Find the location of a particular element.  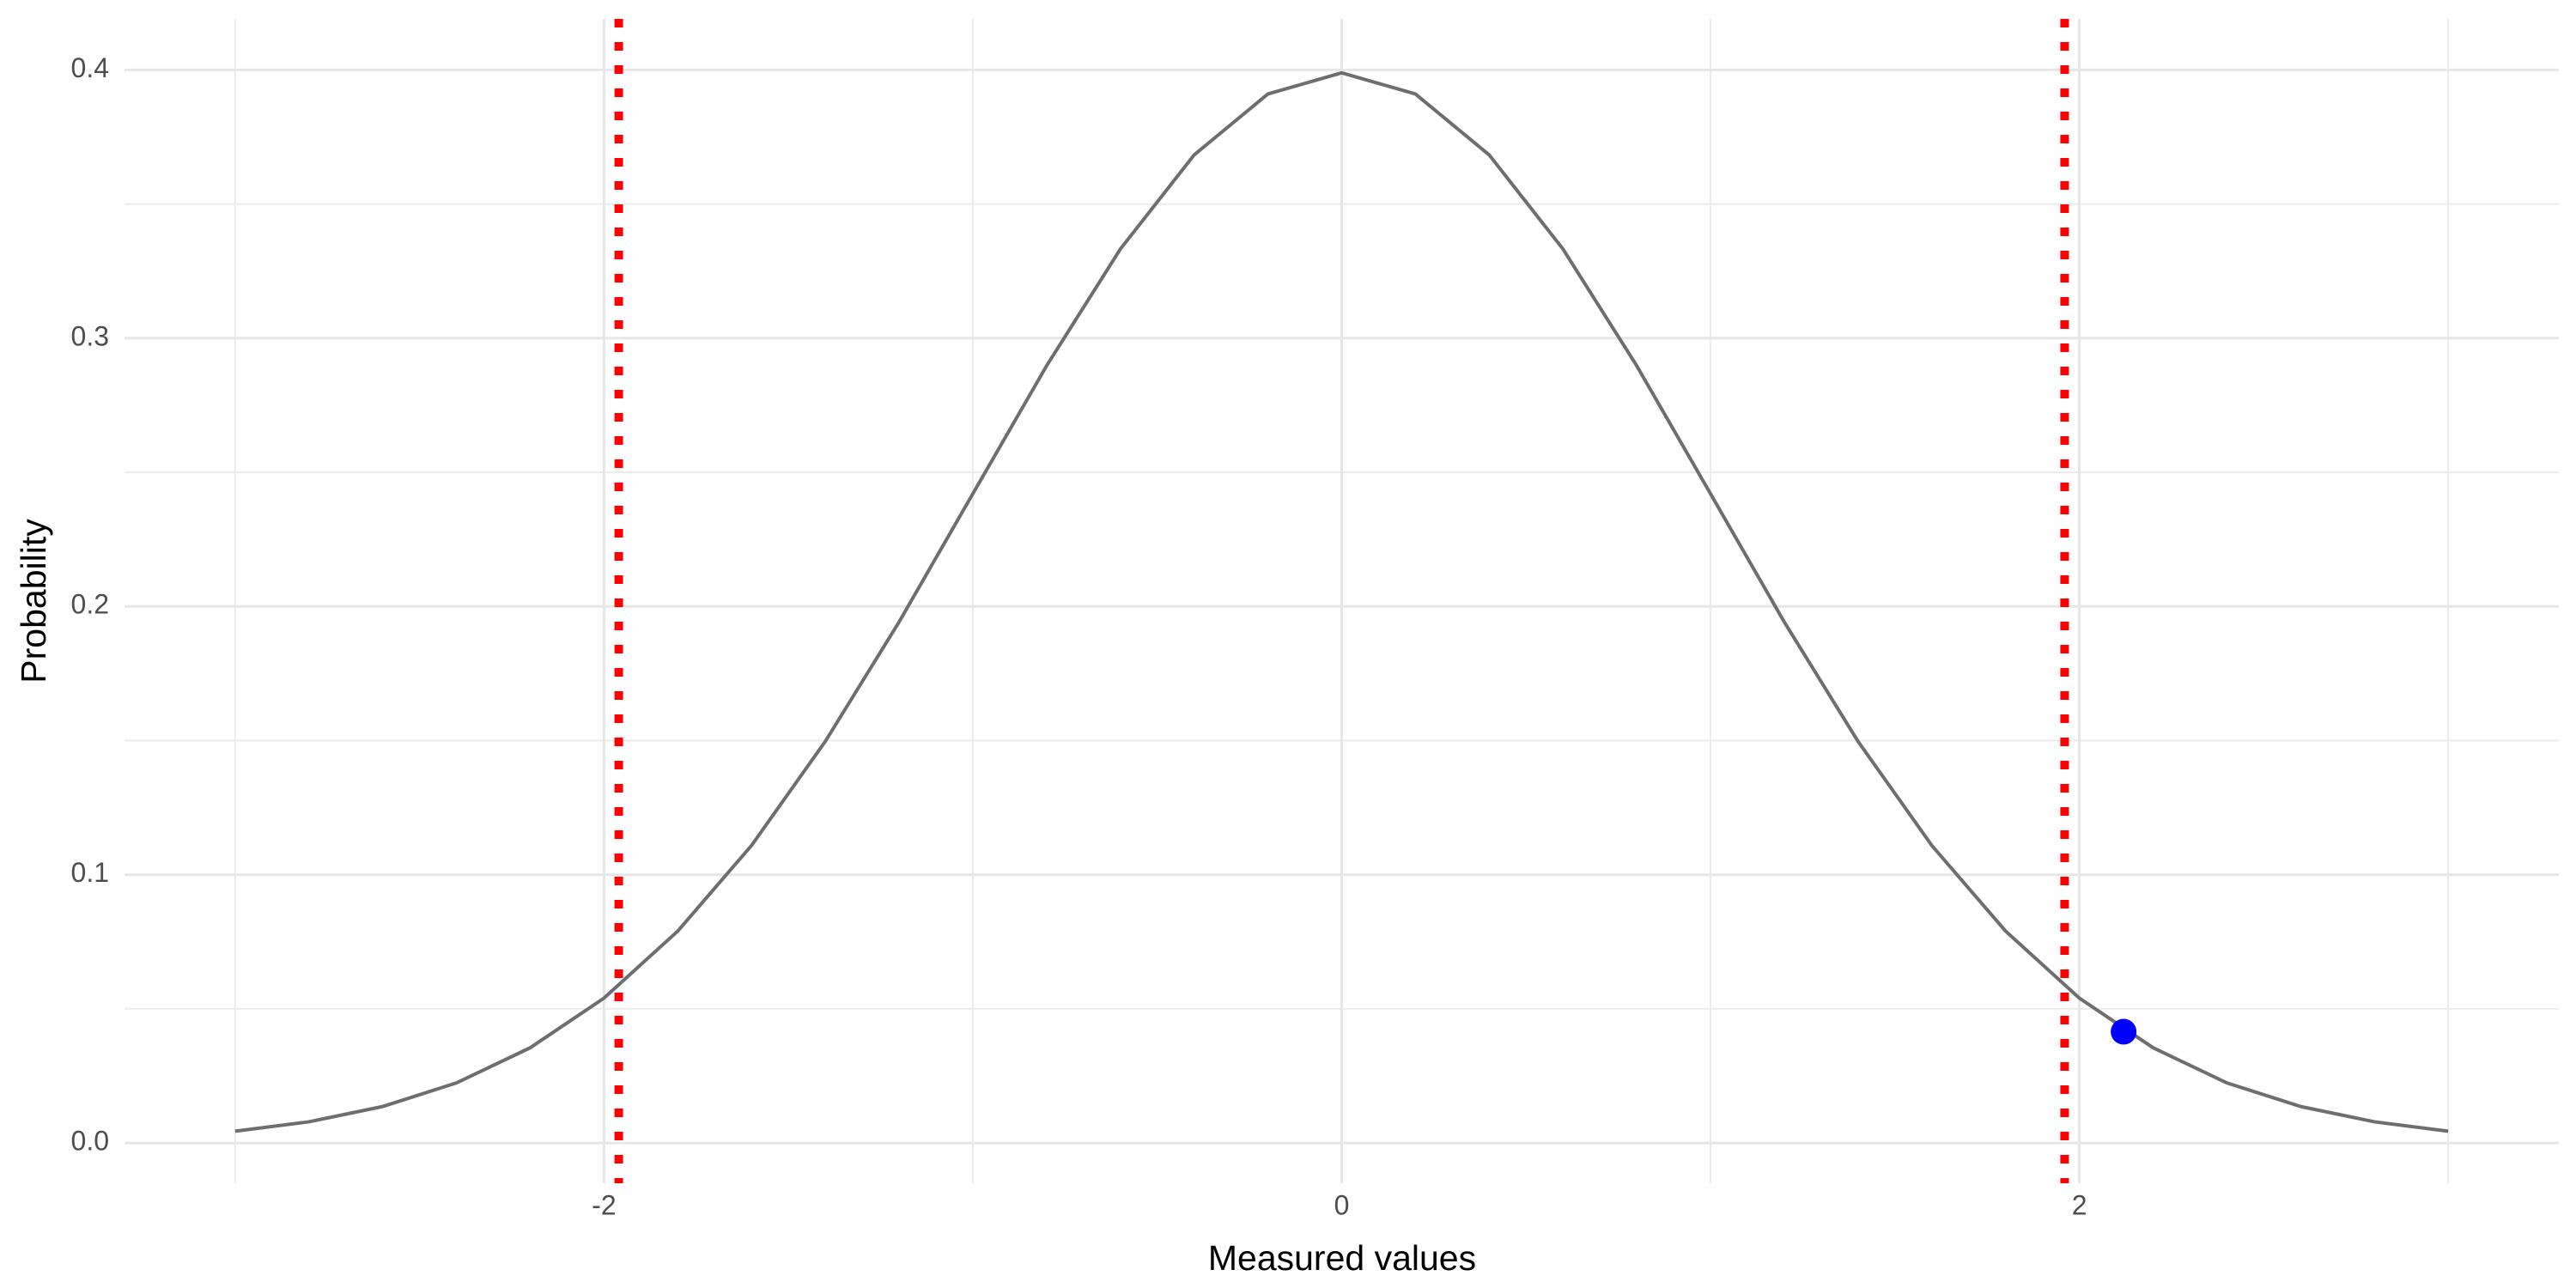

y-tick-label: 0.1 is located at coordinates (90, 872).